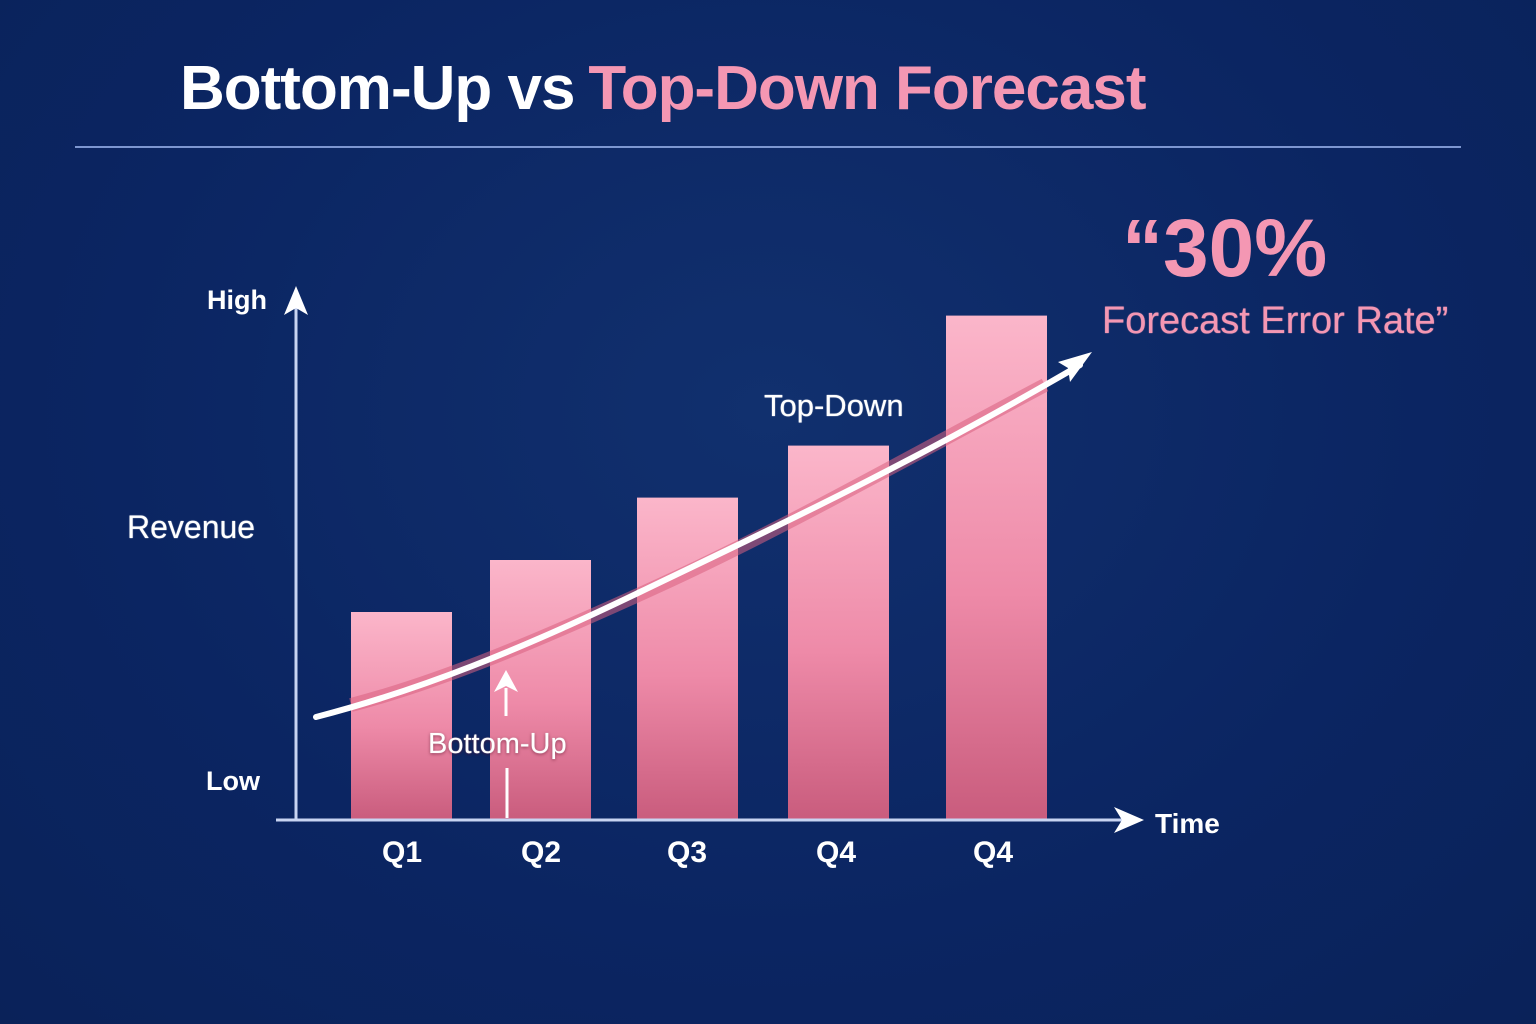  Describe the element at coordinates (237, 300) in the screenshot. I see `y-axis-high-label: High` at that location.